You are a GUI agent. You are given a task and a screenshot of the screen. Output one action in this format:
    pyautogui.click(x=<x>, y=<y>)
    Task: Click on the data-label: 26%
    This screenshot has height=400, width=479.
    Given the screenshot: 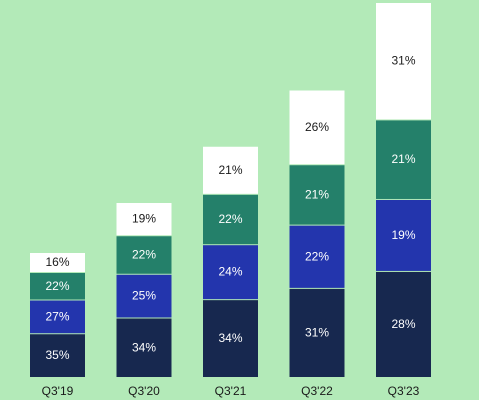 What is the action you would take?
    pyautogui.click(x=317, y=127)
    